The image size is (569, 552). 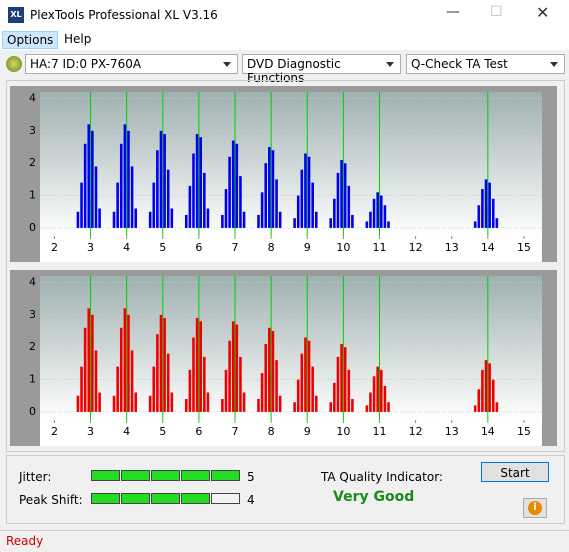 I want to click on maximize-button: ☐, so click(x=496, y=12).